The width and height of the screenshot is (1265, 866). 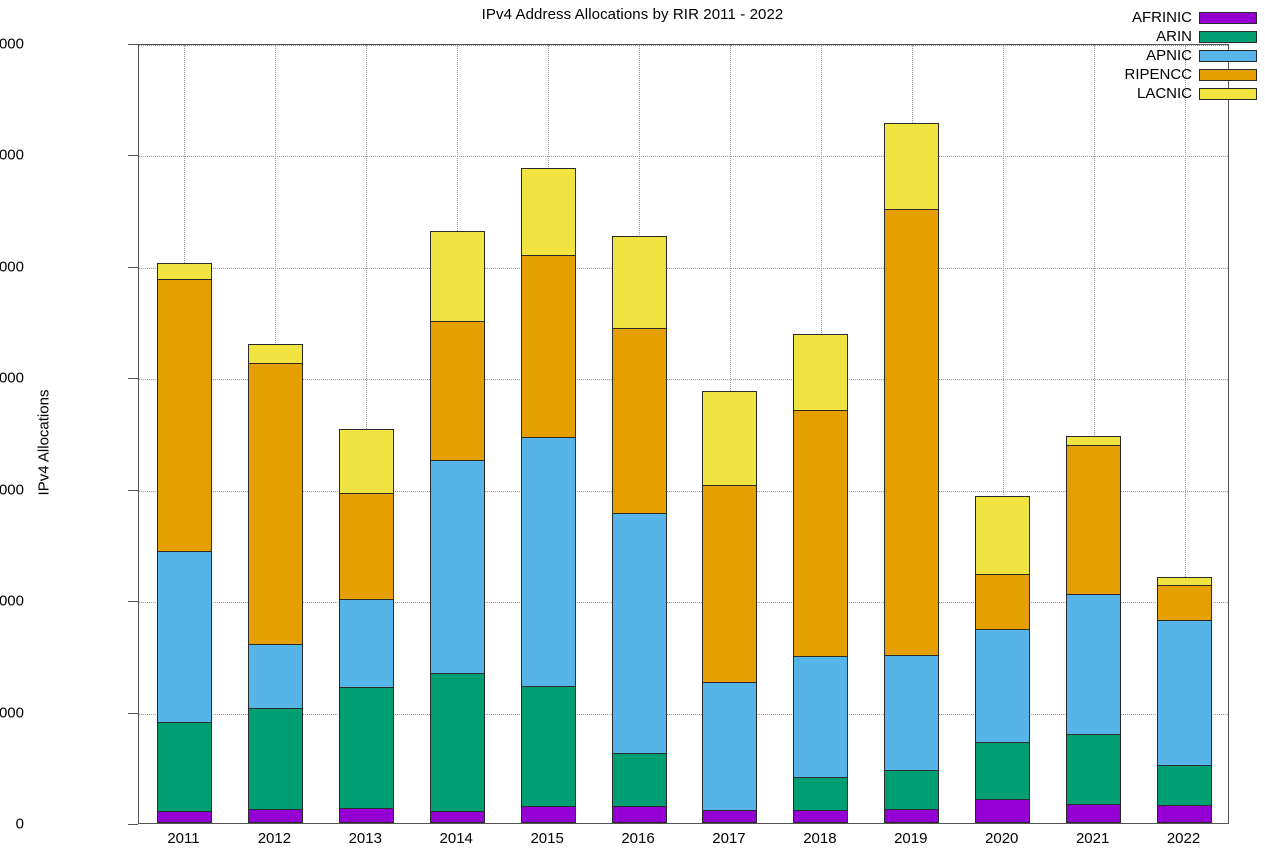 I want to click on bar-segment-ripencc-2019, so click(x=912, y=433).